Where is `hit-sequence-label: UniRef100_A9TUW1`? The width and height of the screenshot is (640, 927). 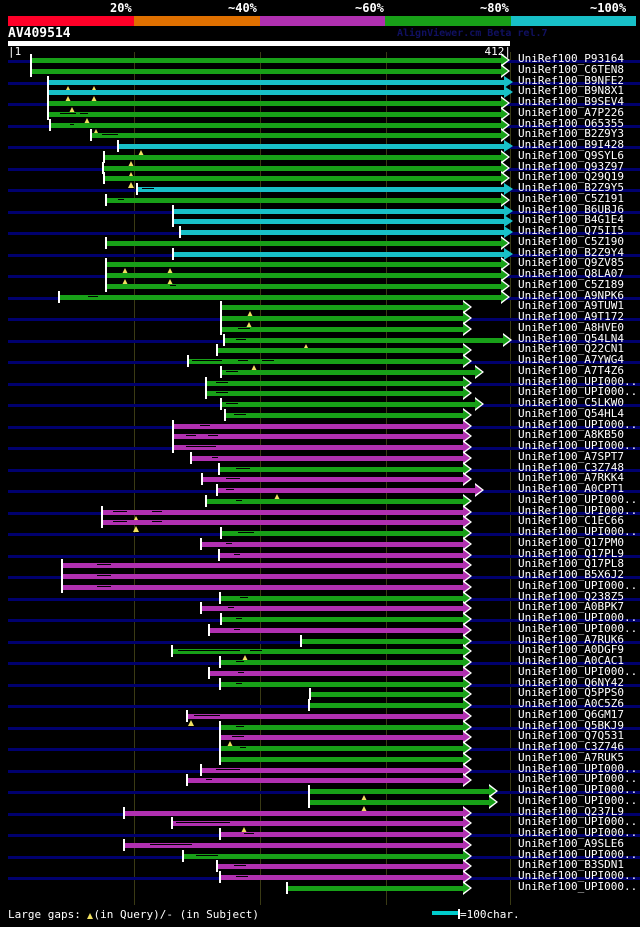 hit-sequence-label: UniRef100_A9TUW1 is located at coordinates (571, 306).